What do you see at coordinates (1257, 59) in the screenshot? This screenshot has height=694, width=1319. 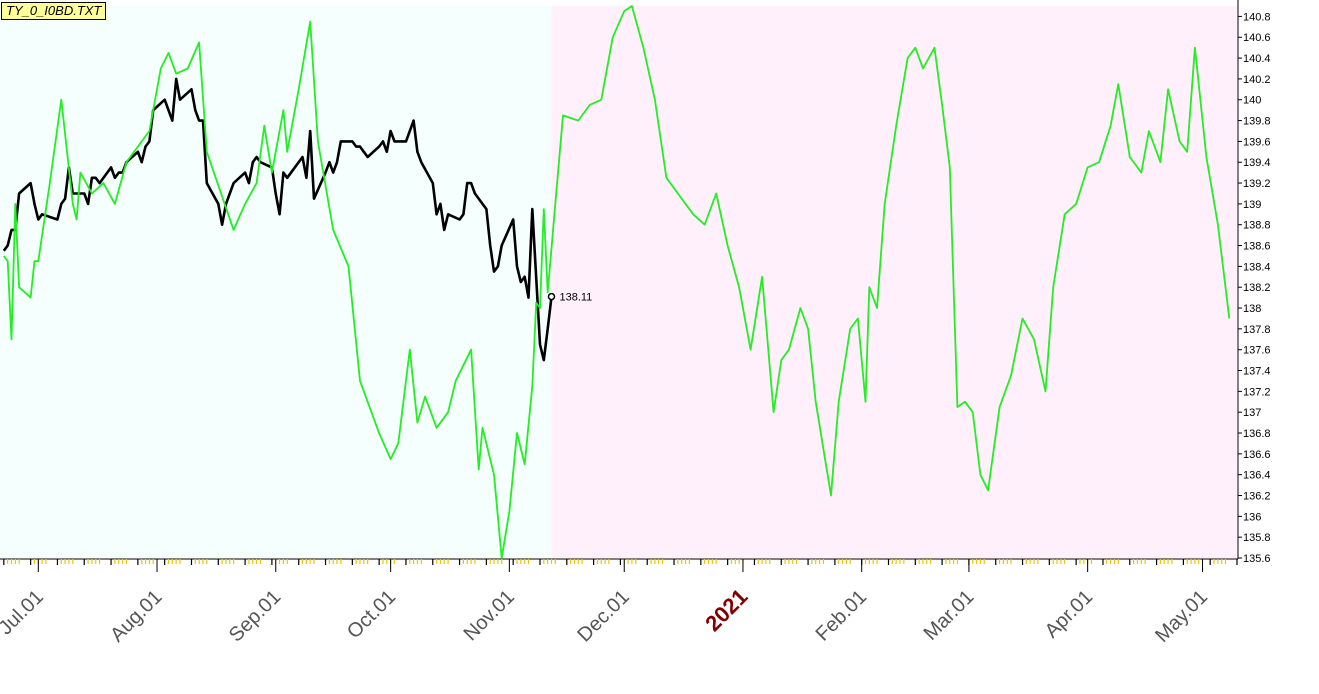 I see `y-tick-label-2: 140.4` at bounding box center [1257, 59].